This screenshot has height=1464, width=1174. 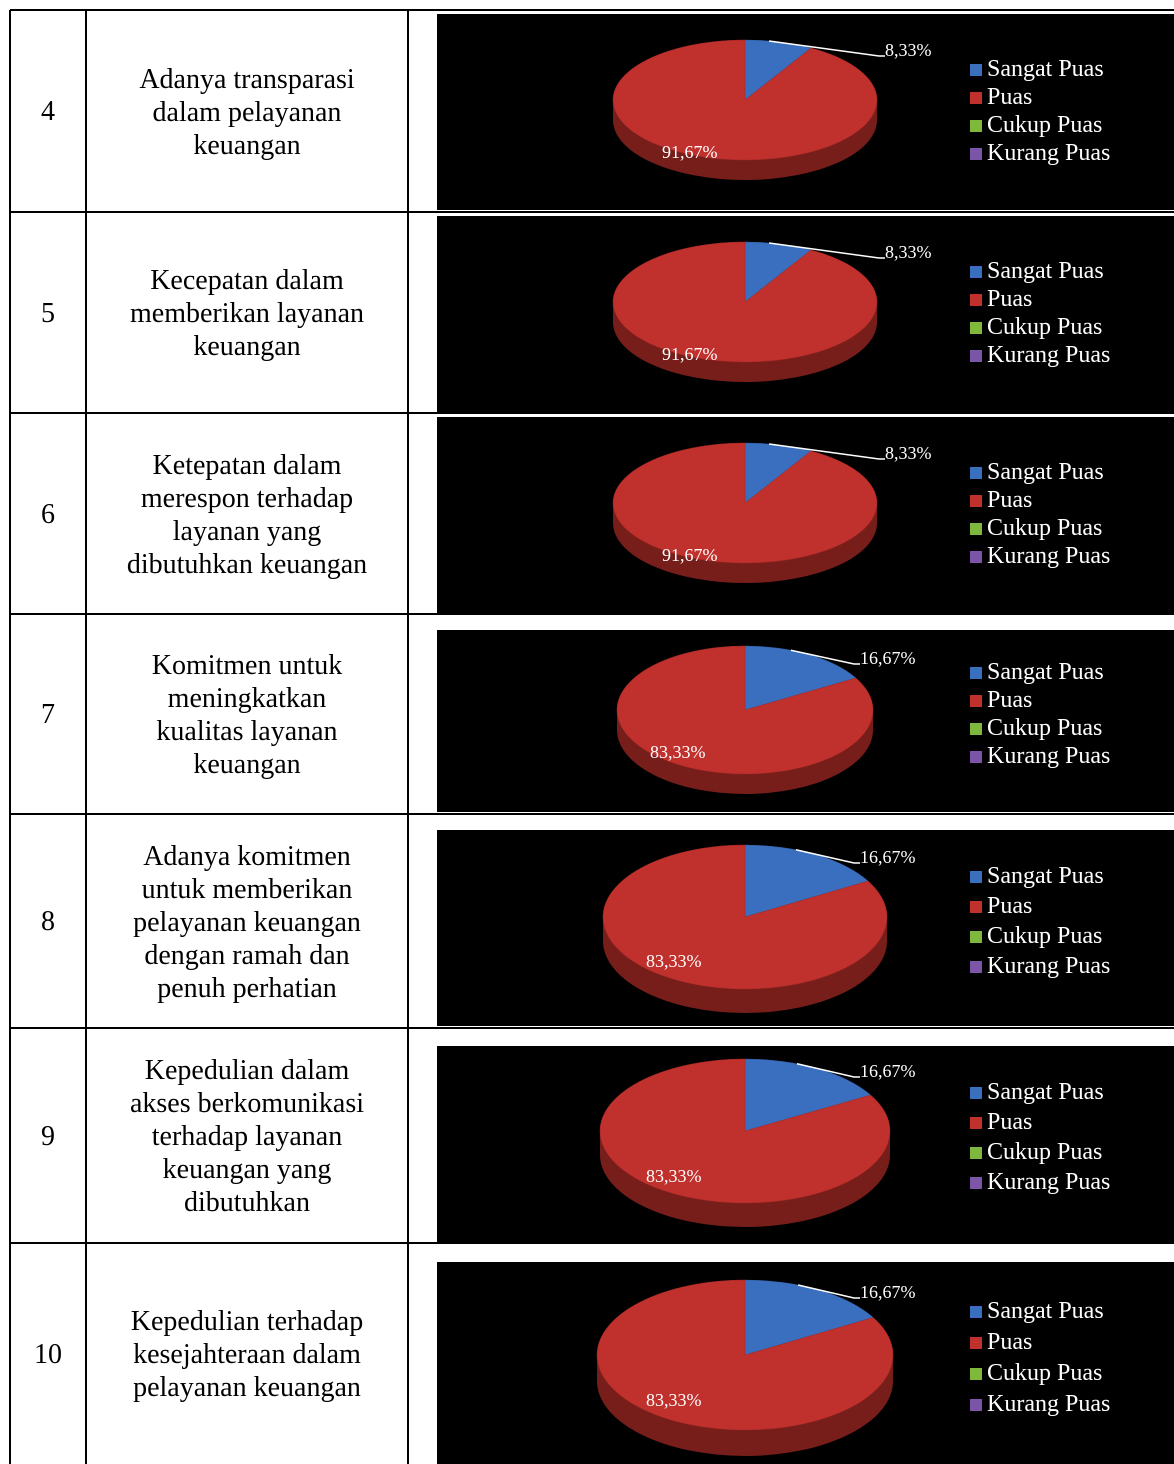 I want to click on row-number: 6, so click(x=48, y=514).